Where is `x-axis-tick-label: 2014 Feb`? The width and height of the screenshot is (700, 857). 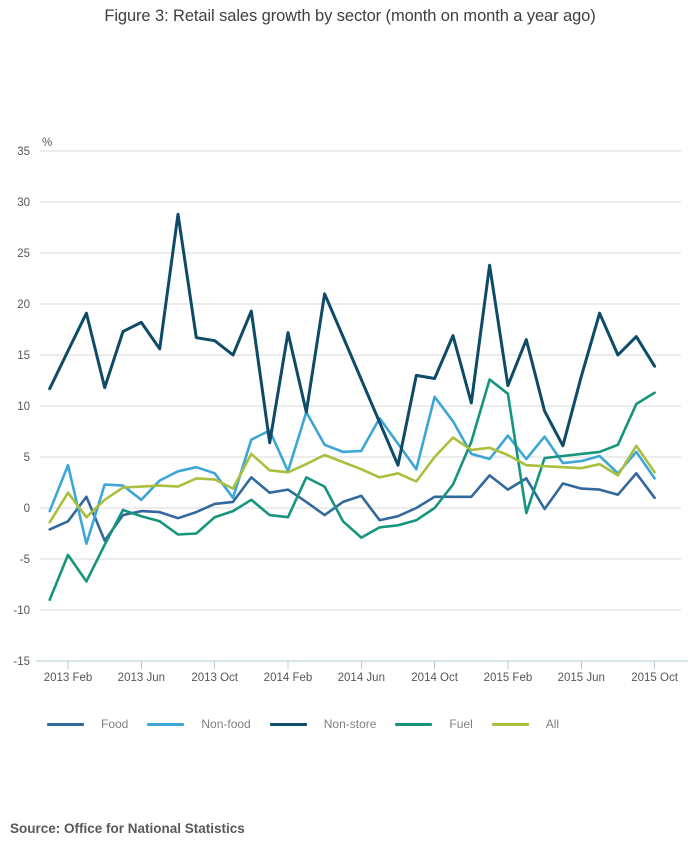 x-axis-tick-label: 2014 Feb is located at coordinates (288, 678).